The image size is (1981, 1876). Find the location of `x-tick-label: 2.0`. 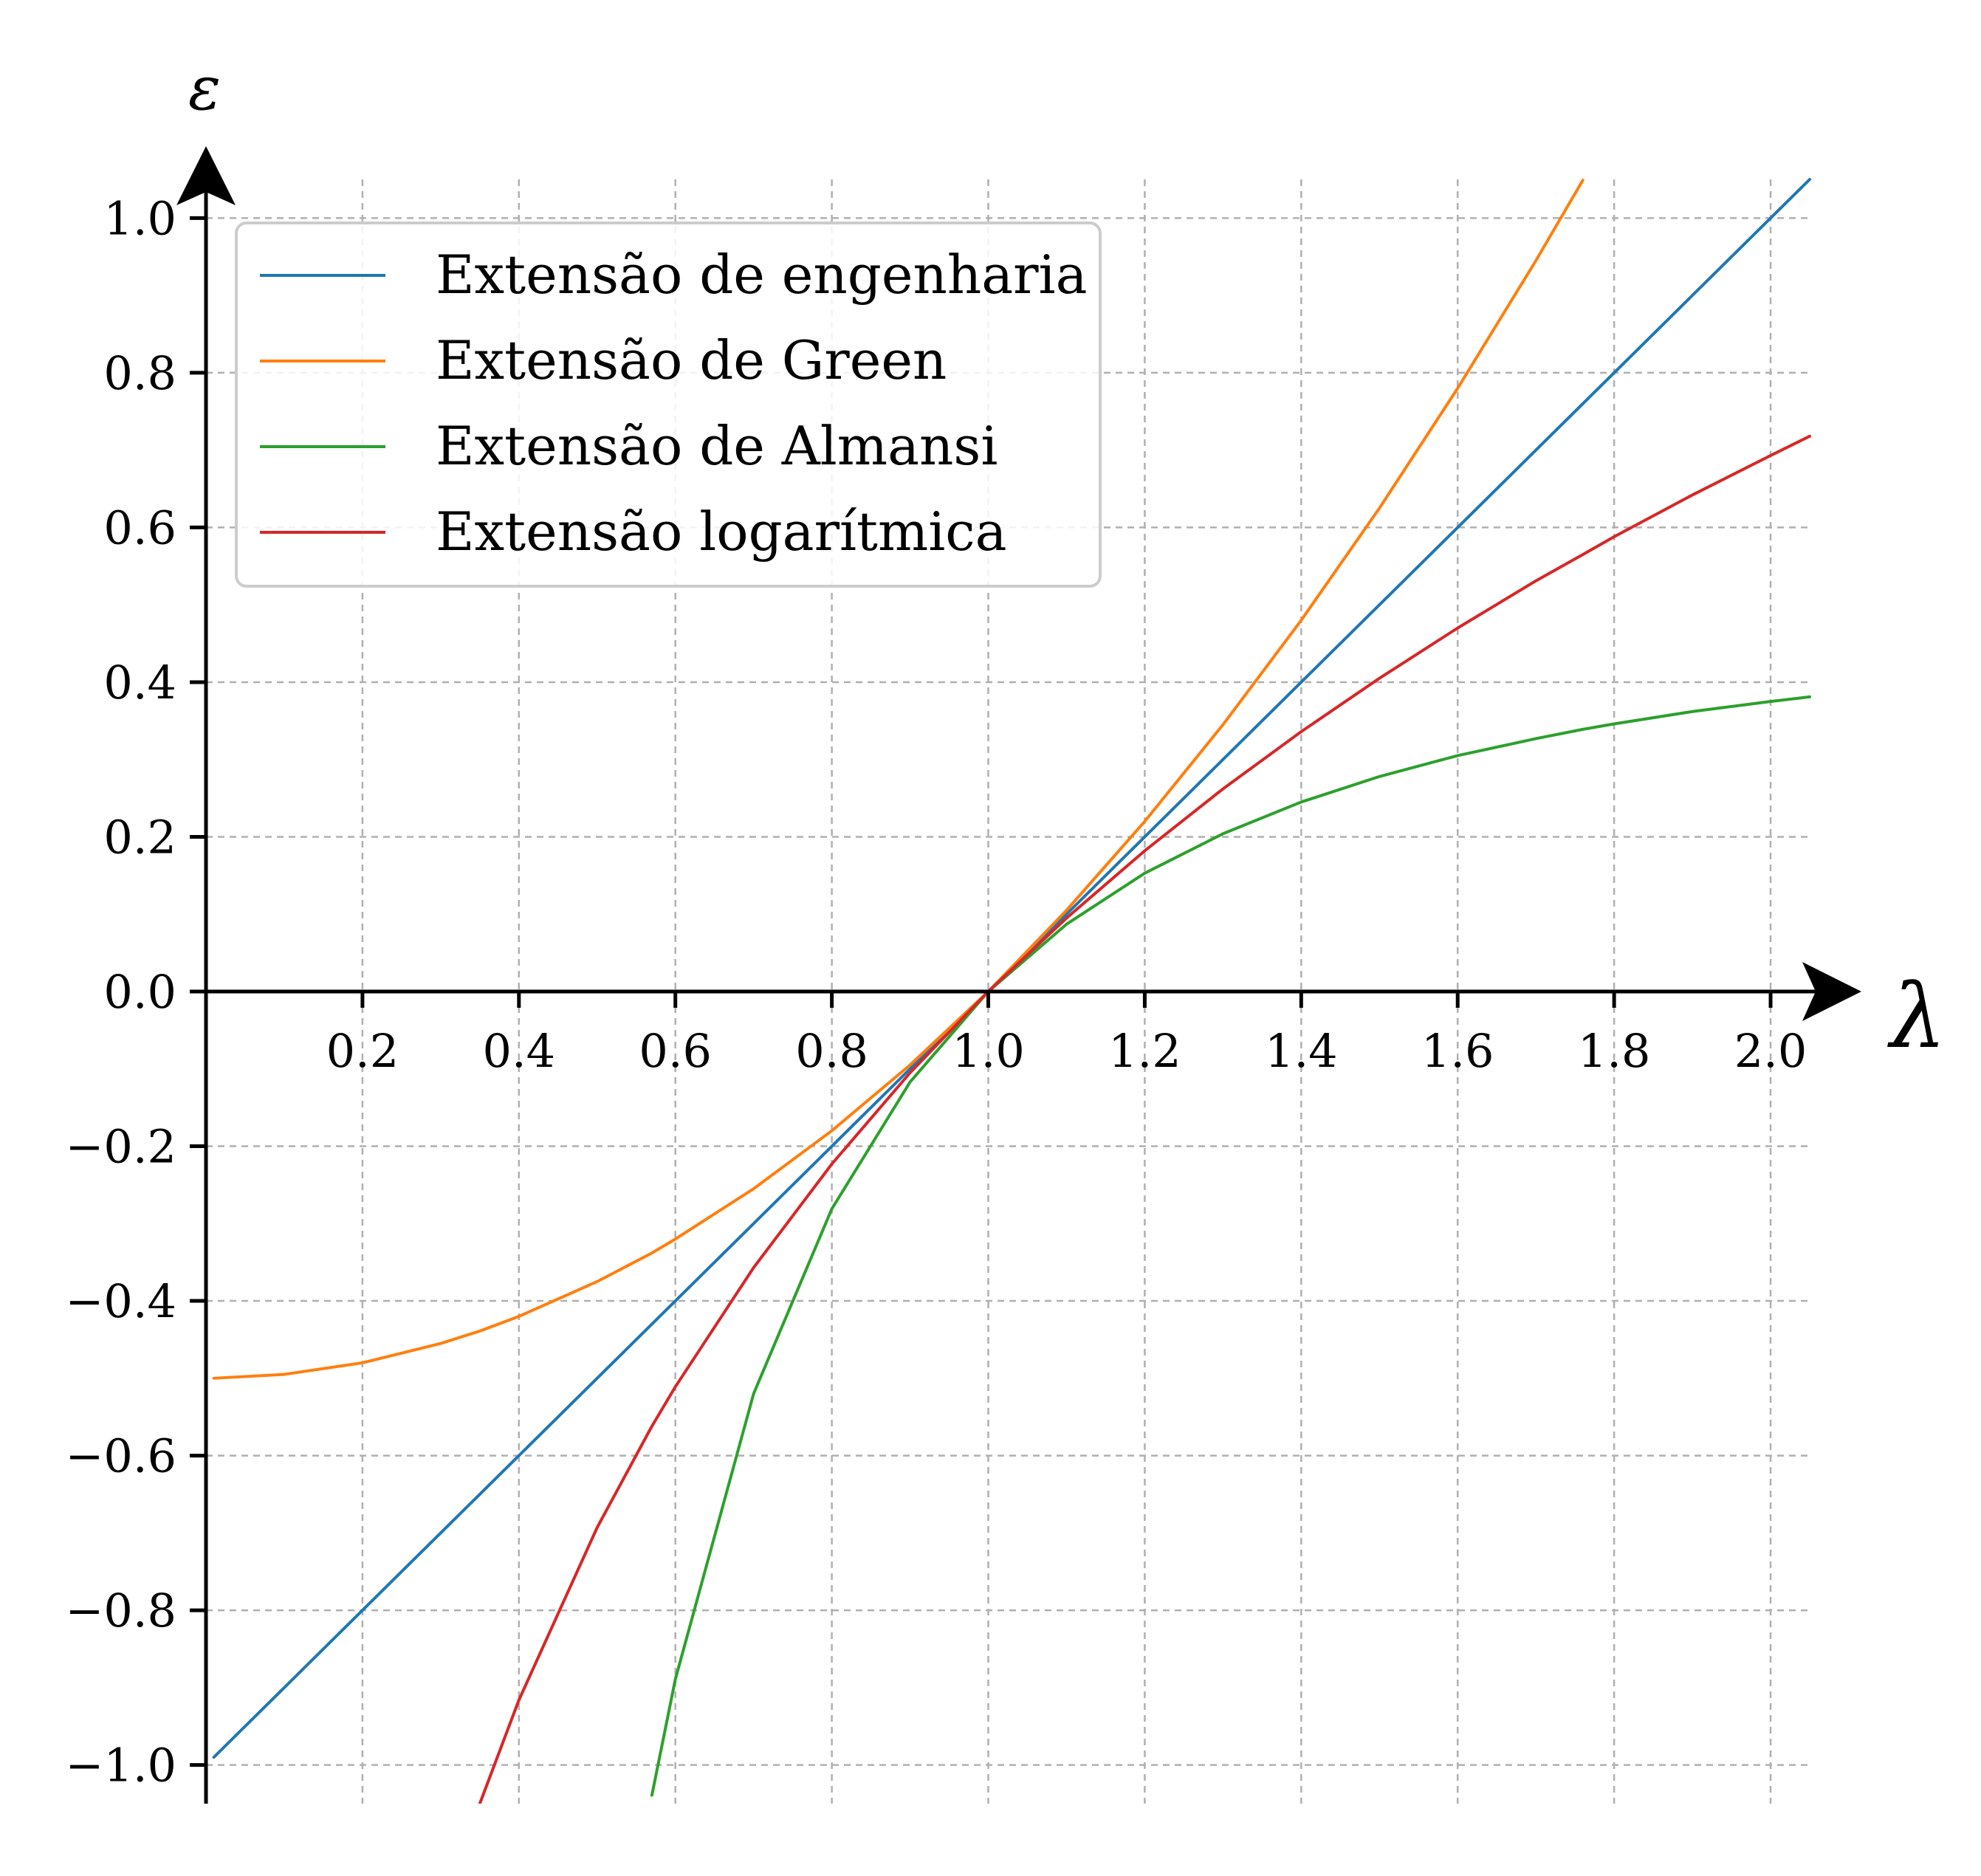

x-tick-label: 2.0 is located at coordinates (1770, 1051).